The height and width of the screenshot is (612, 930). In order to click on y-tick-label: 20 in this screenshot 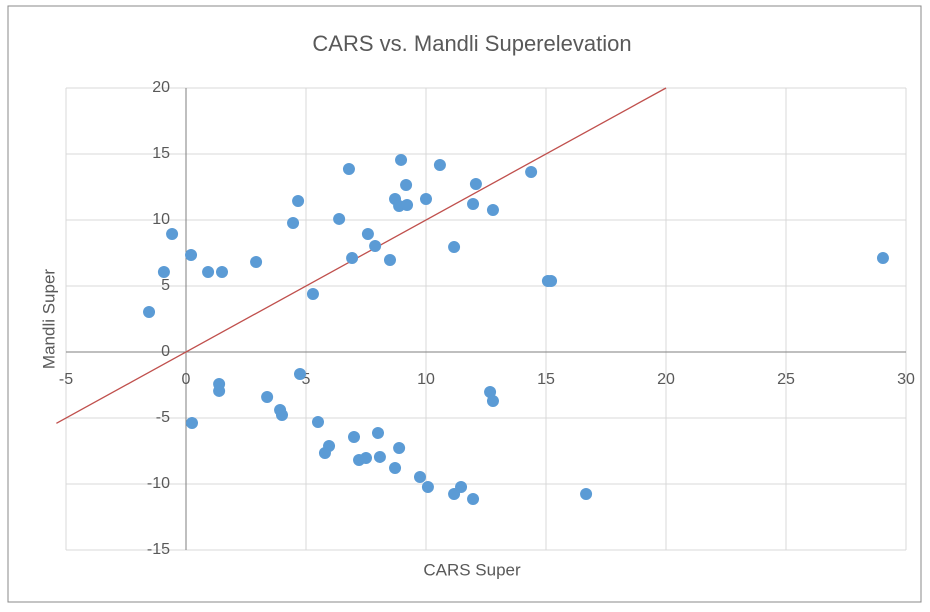, I will do `click(161, 87)`.